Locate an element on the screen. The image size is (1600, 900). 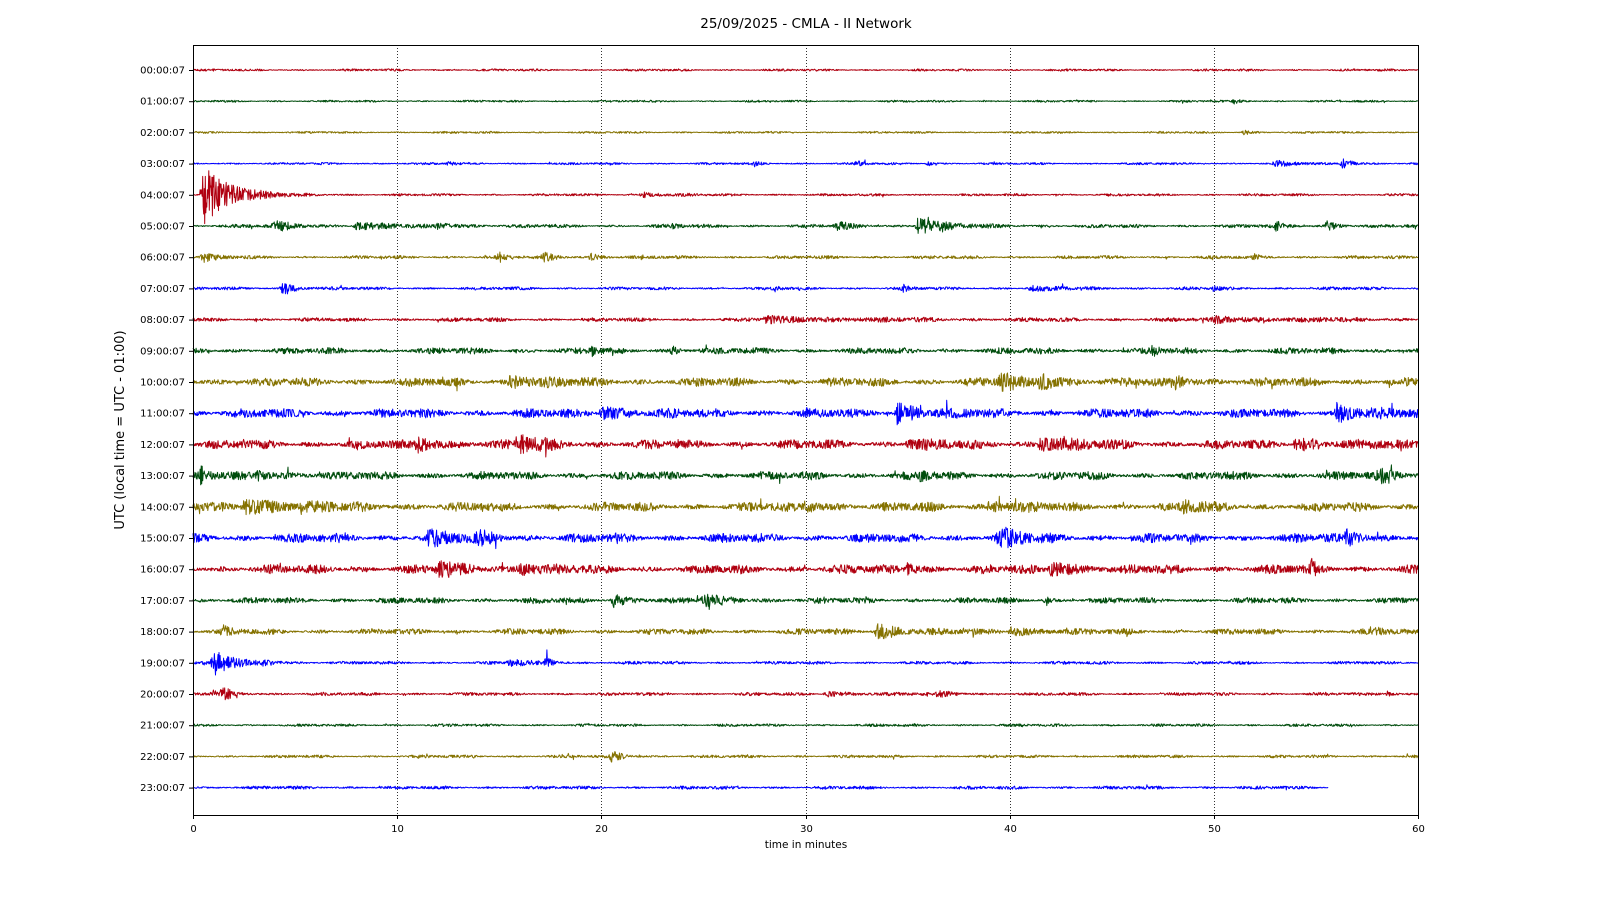
y-tick-label: 10:00:07 is located at coordinates (162, 383).